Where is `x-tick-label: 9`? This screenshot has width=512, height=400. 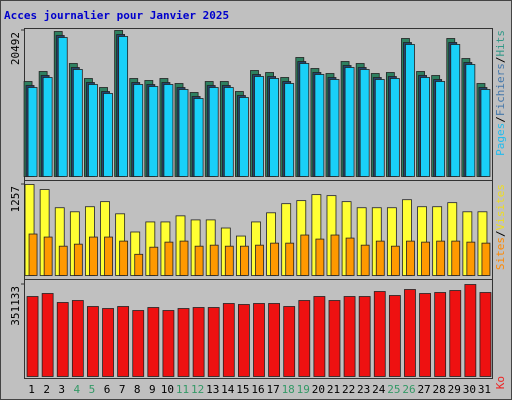 x-tick-label: 9 is located at coordinates (152, 389).